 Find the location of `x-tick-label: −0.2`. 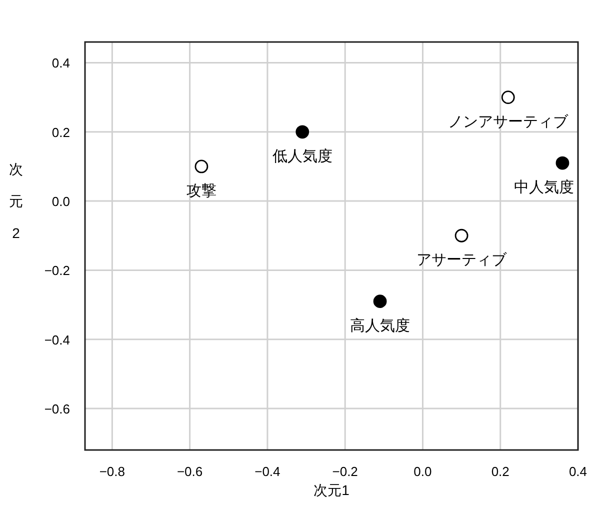

x-tick-label: −0.2 is located at coordinates (345, 471).